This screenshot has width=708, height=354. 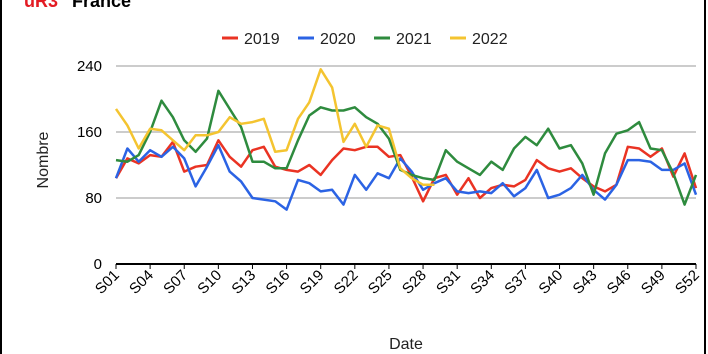 I want to click on x-tick-label: S34, so click(x=482, y=282).